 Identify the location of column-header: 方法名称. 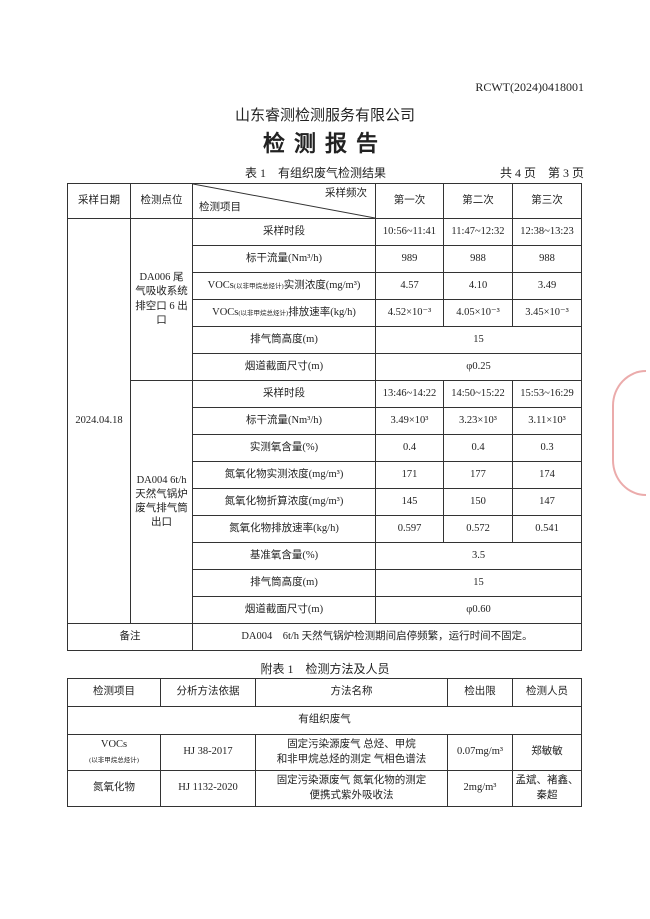
(351, 692).